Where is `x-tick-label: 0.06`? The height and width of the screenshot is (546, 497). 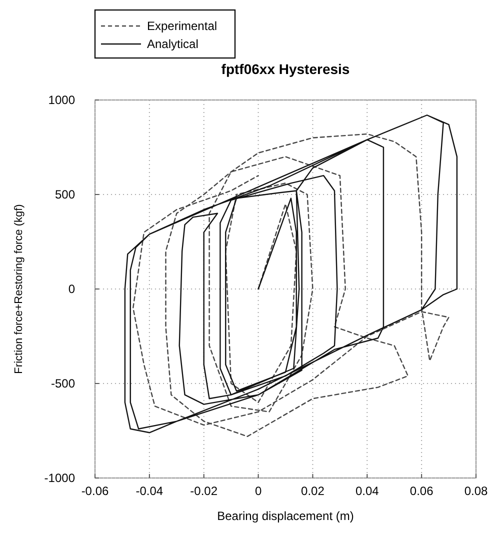 x-tick-label: 0.06 is located at coordinates (422, 491).